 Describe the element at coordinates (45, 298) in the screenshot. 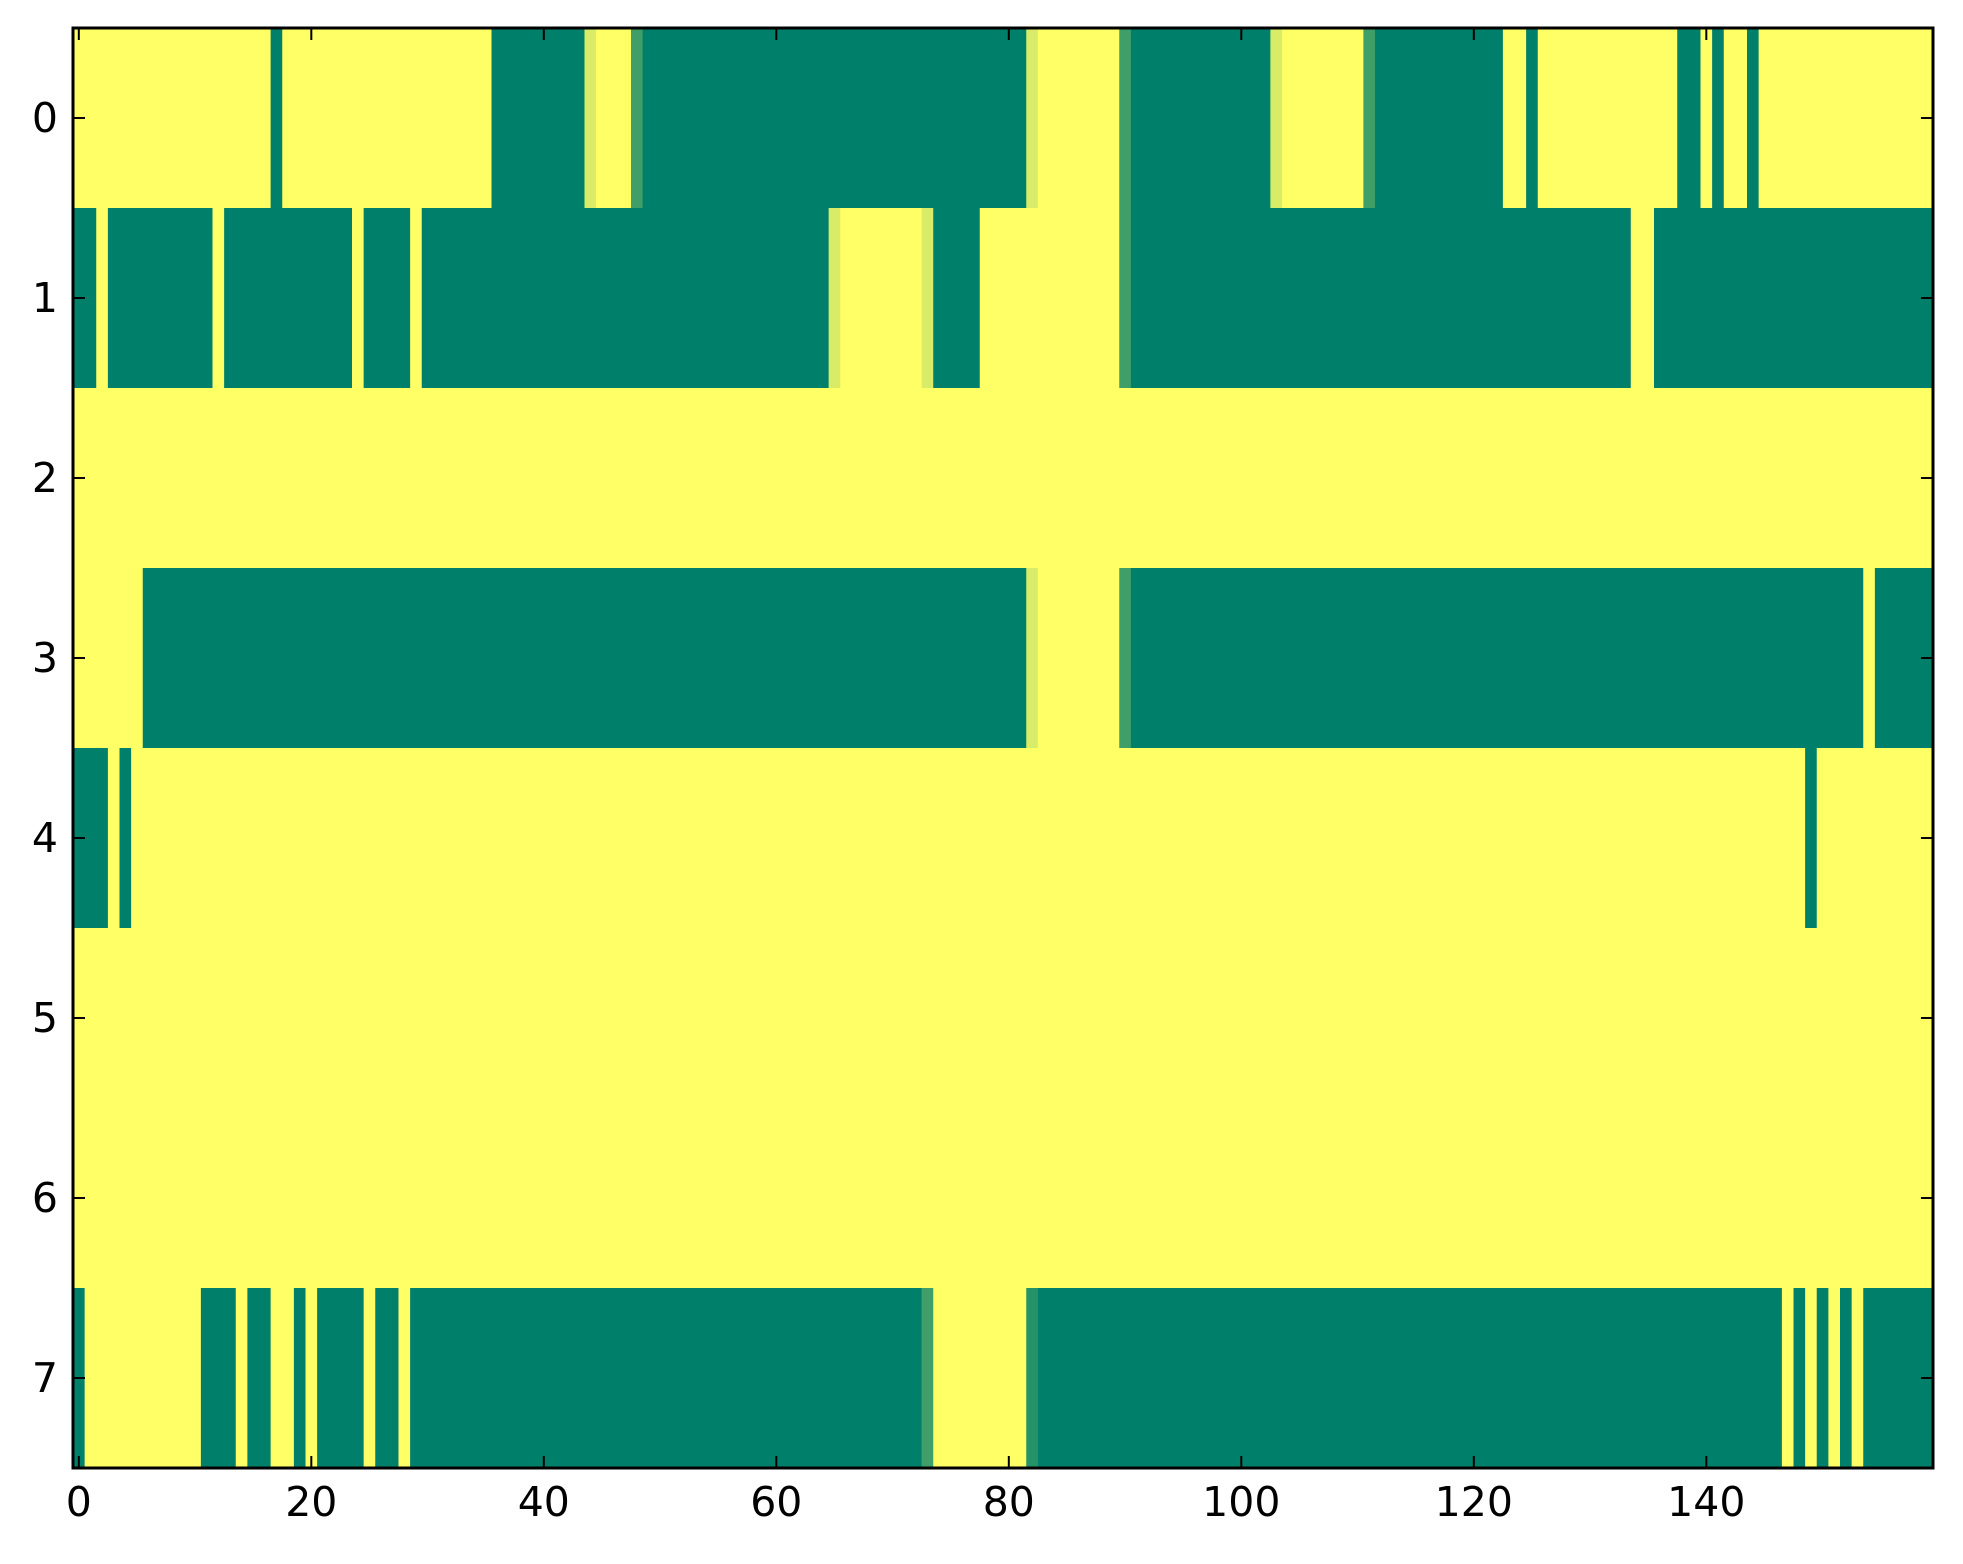

I see `y-tick-label-1: 1` at that location.